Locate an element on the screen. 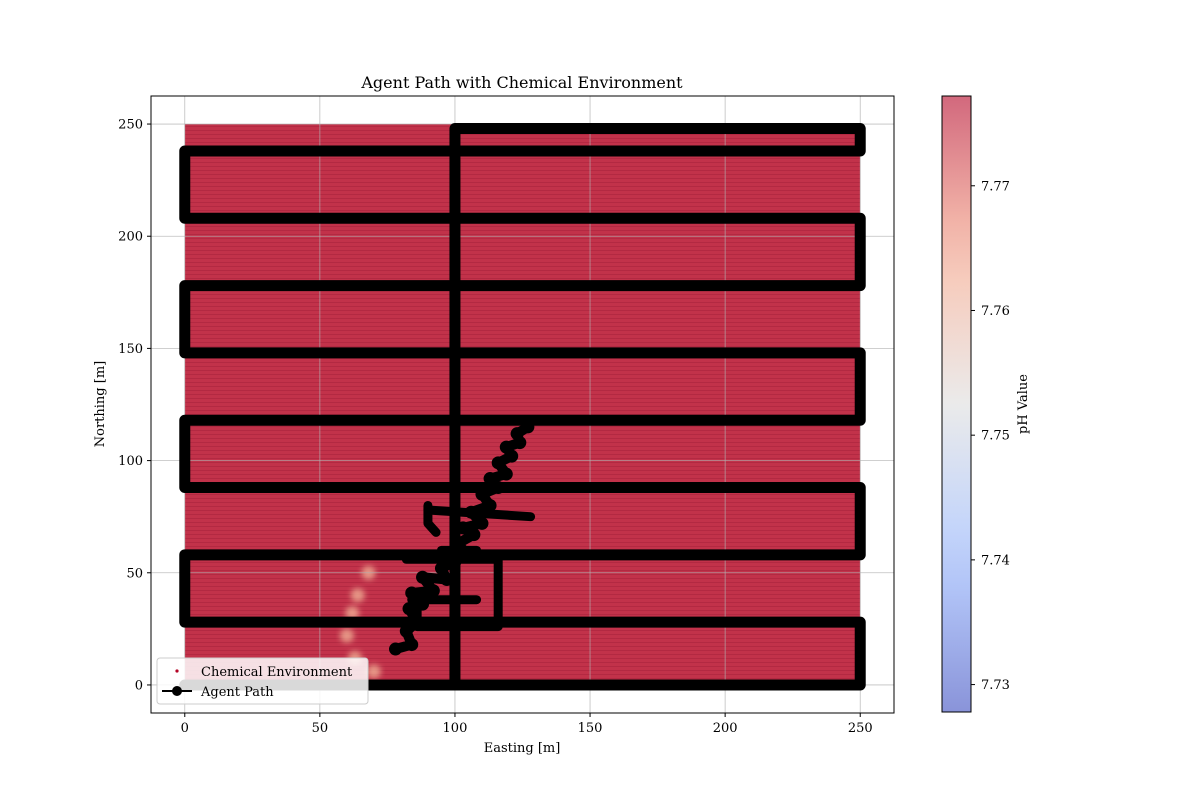  y-tick-label: 100 is located at coordinates (130, 461).